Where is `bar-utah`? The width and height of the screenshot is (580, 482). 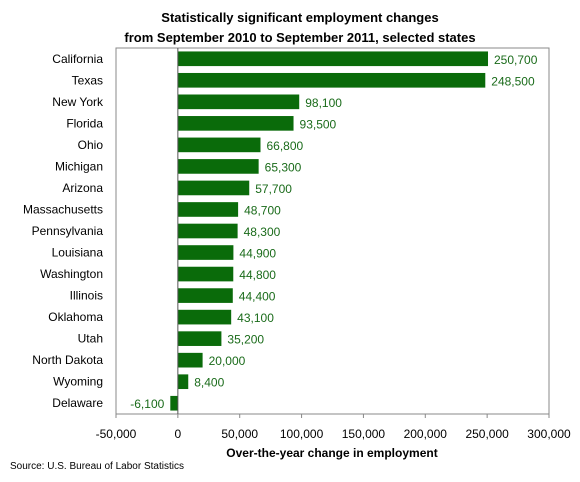
bar-utah is located at coordinates (199, 338).